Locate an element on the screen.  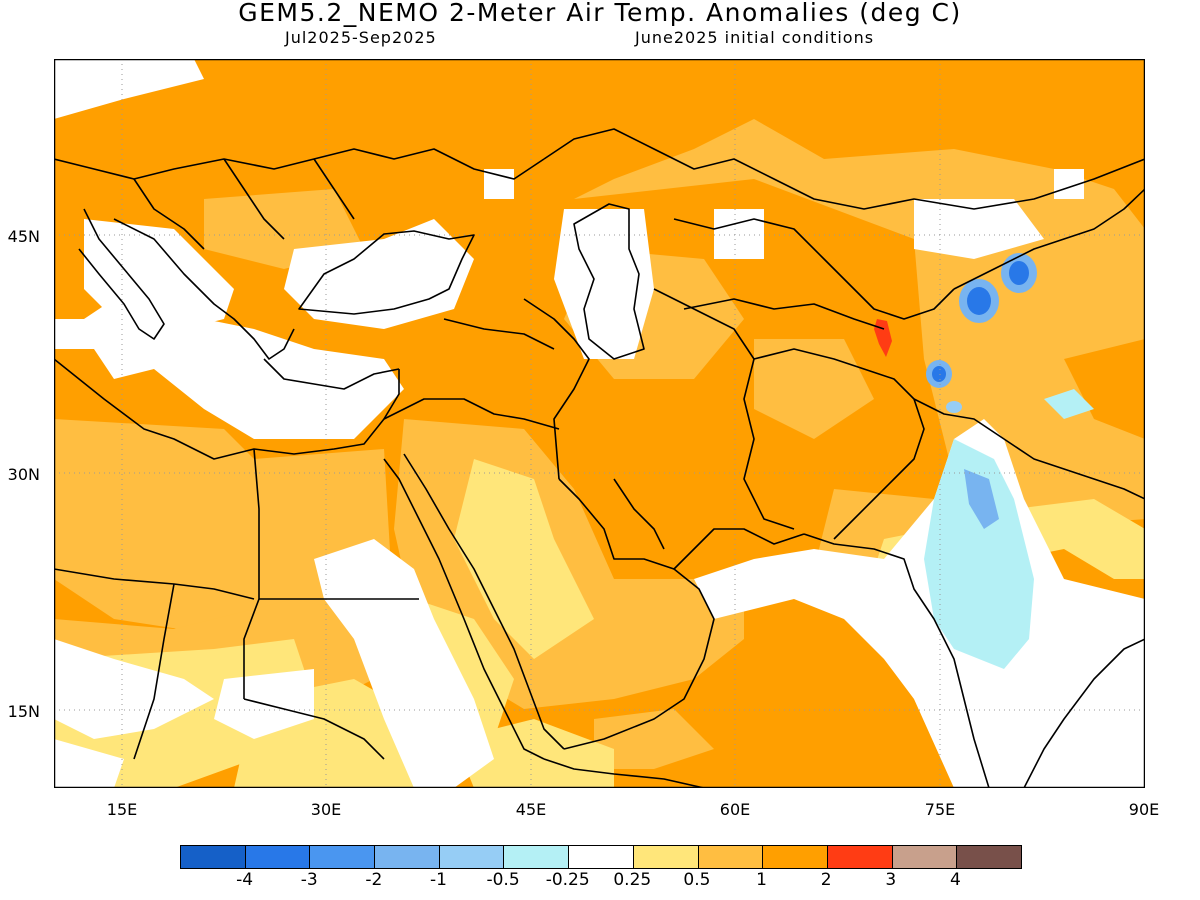
lon-label-90e: 90E is located at coordinates (1144, 809).